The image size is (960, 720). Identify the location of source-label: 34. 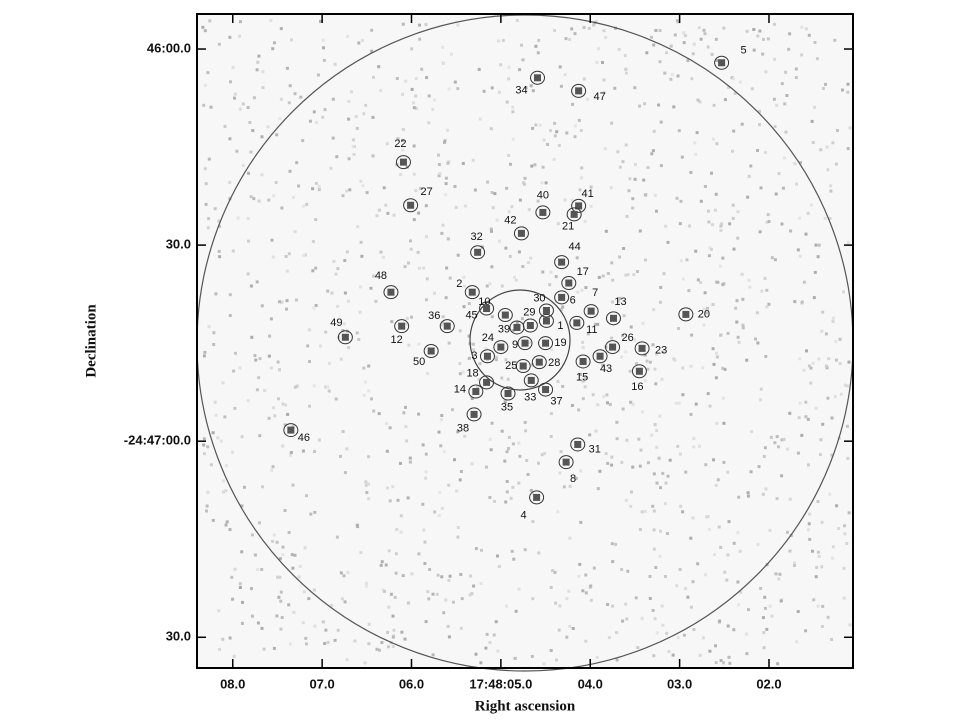
(521, 91).